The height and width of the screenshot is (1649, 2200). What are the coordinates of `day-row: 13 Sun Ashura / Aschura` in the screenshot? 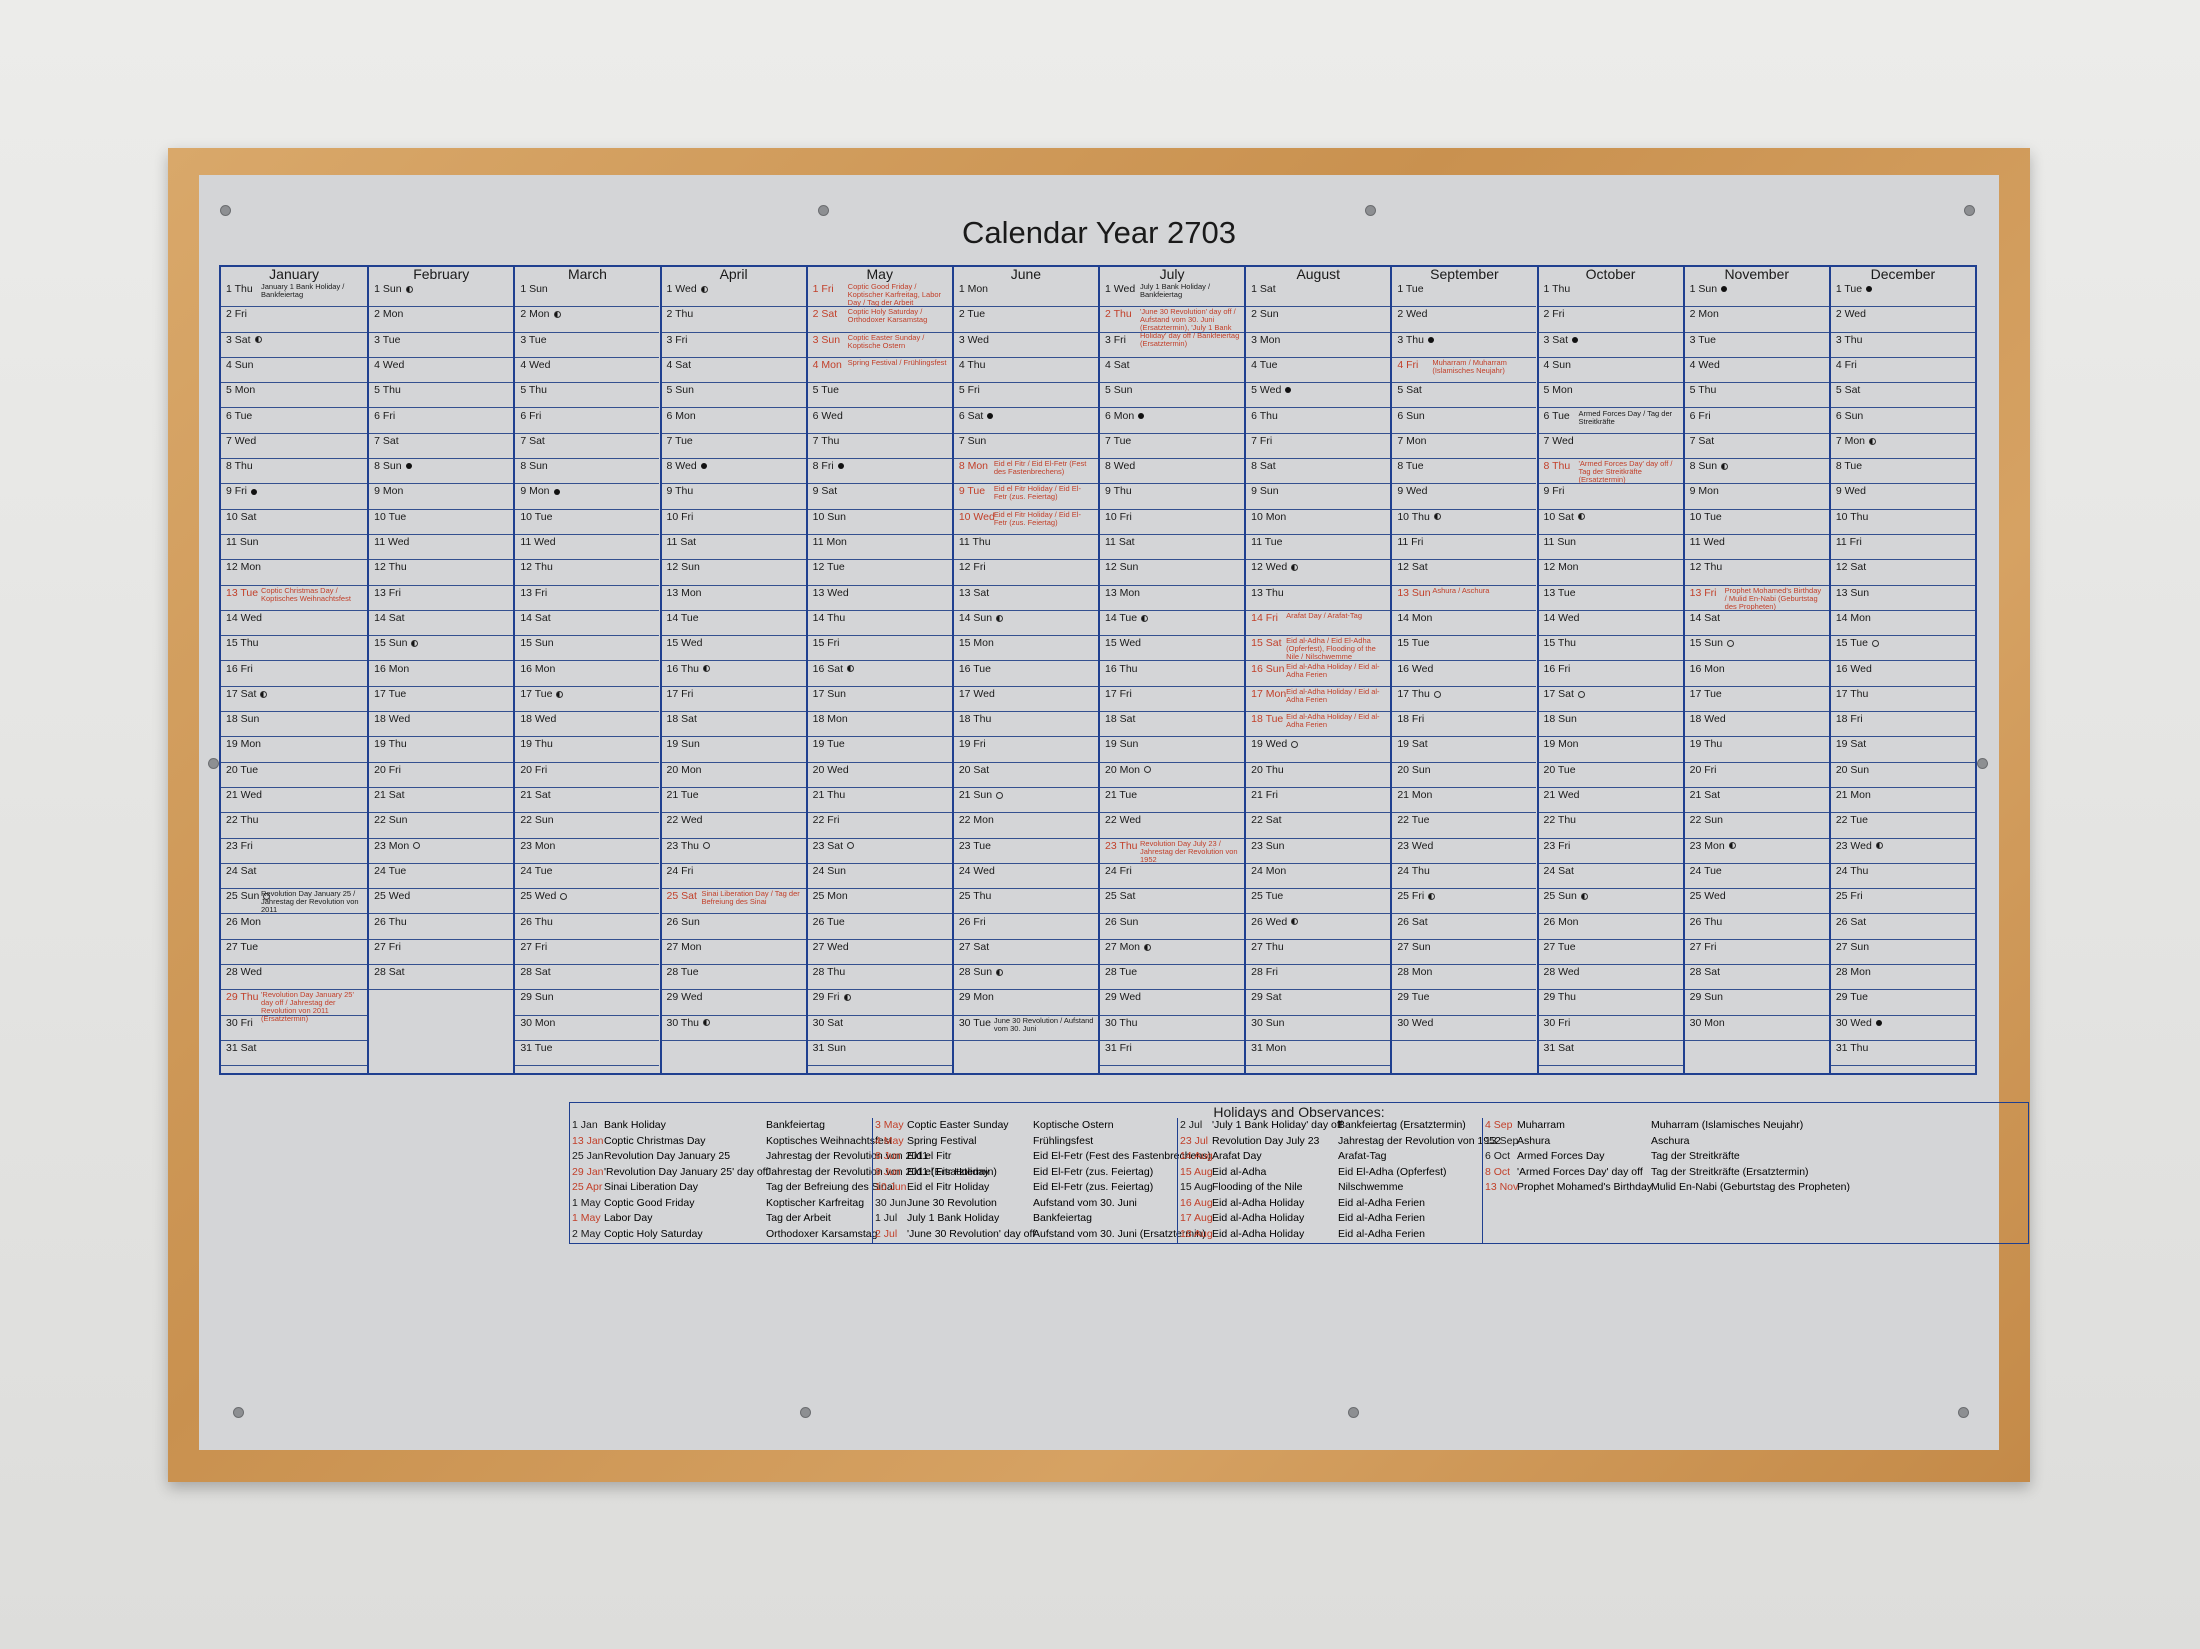 It's located at (1464, 598).